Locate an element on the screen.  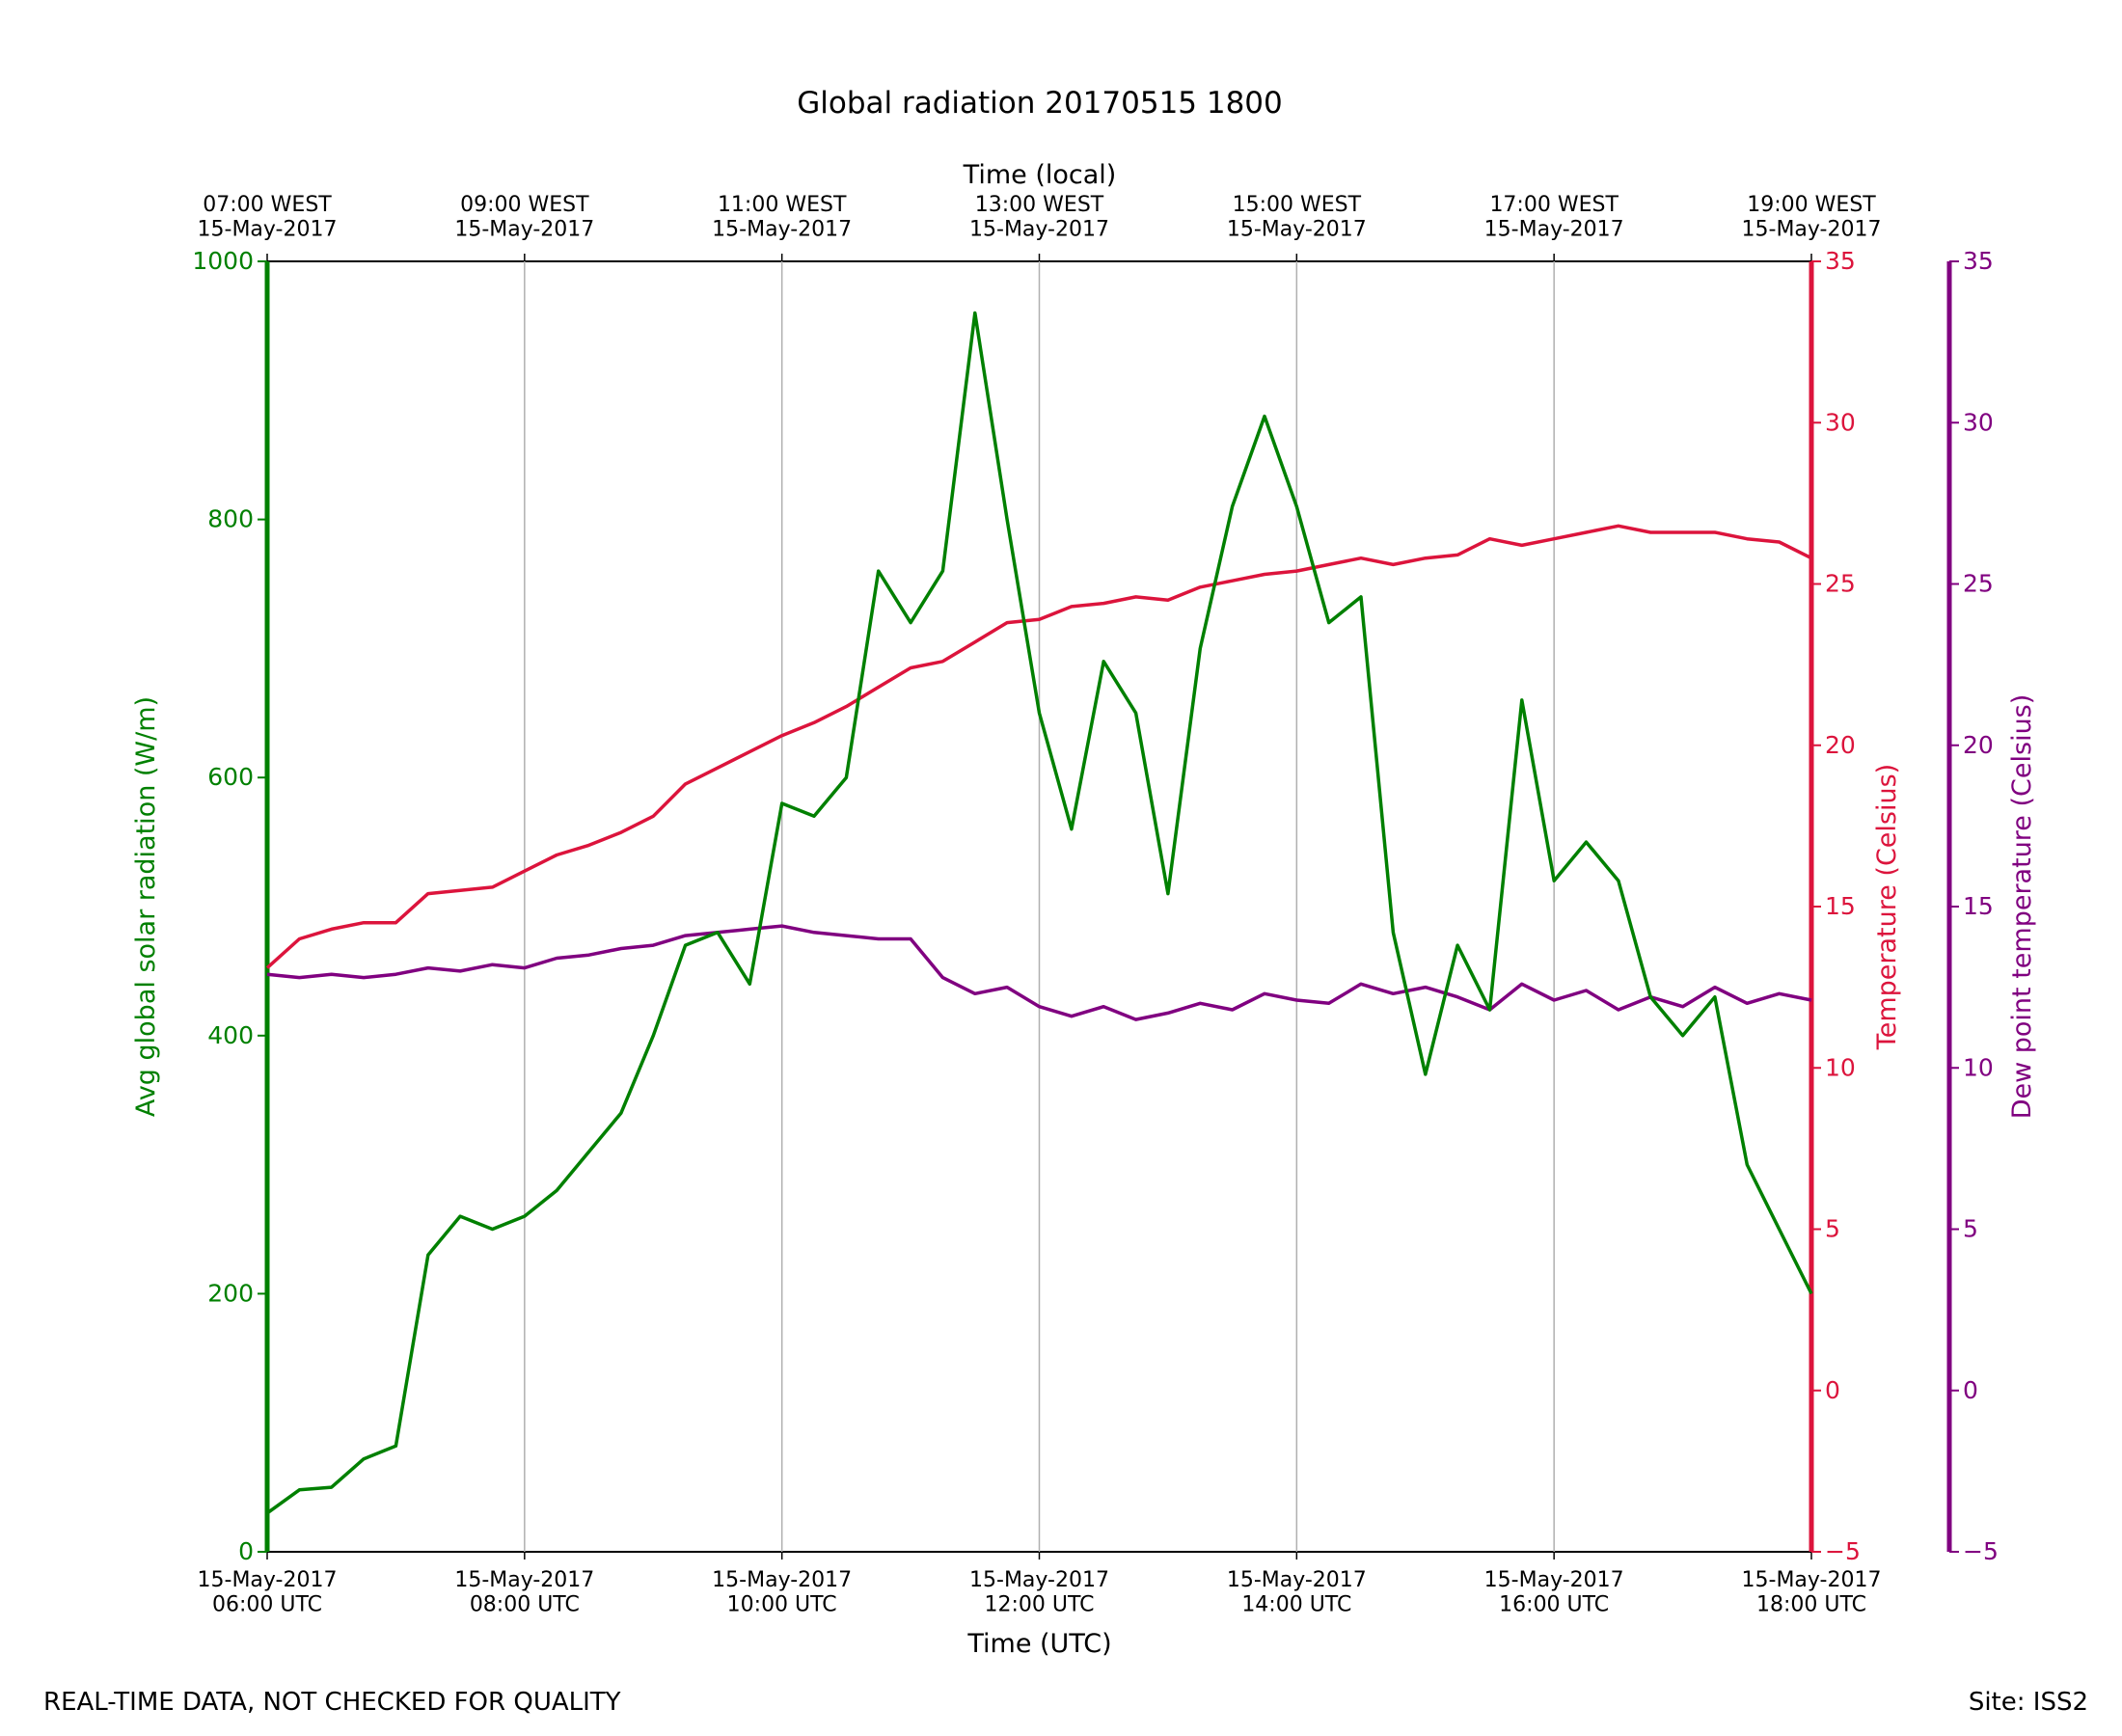
y-axis-label: Avg global solar radiation (W/m) is located at coordinates (146, 907).